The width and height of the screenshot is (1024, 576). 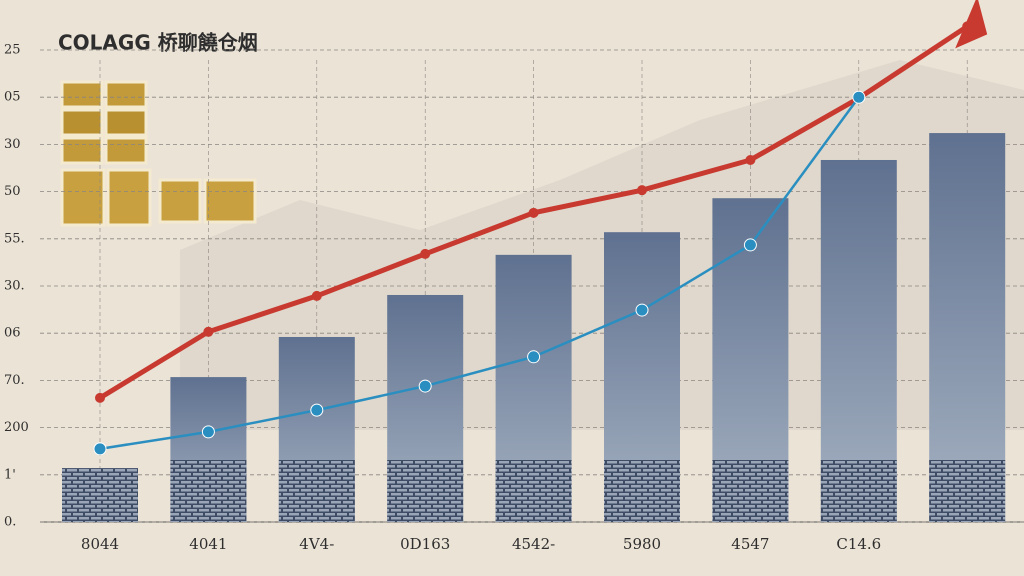 What do you see at coordinates (12, 50) in the screenshot?
I see `y-tick-label: 25` at bounding box center [12, 50].